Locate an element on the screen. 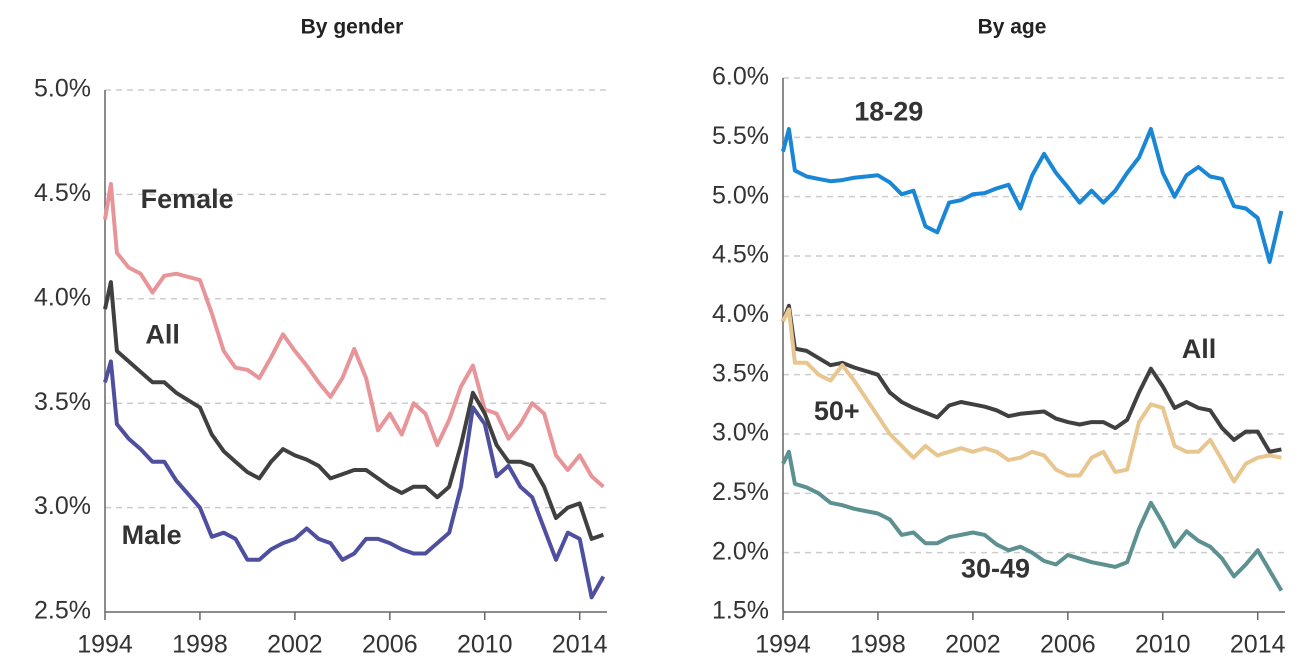 Image resolution: width=1312 pixels, height=664 pixels. panel-title: By age is located at coordinates (1012, 27).